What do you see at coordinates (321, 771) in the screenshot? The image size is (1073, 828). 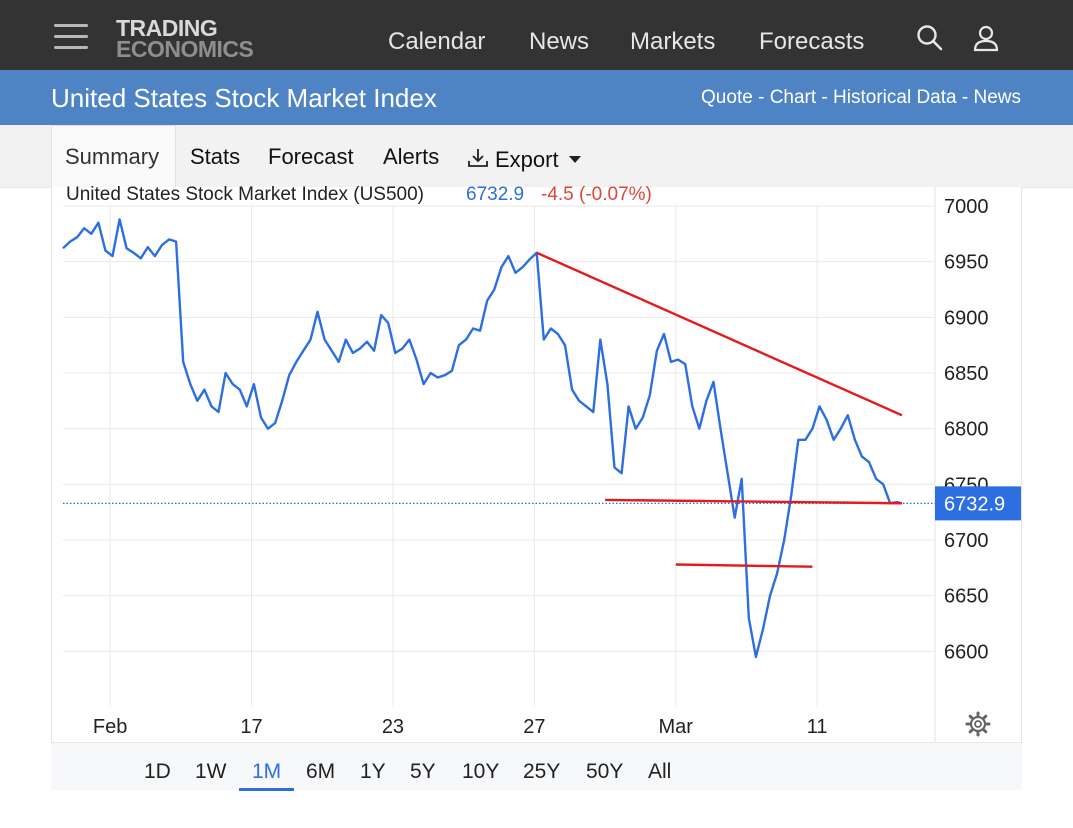 I see `range-6m: 6M` at bounding box center [321, 771].